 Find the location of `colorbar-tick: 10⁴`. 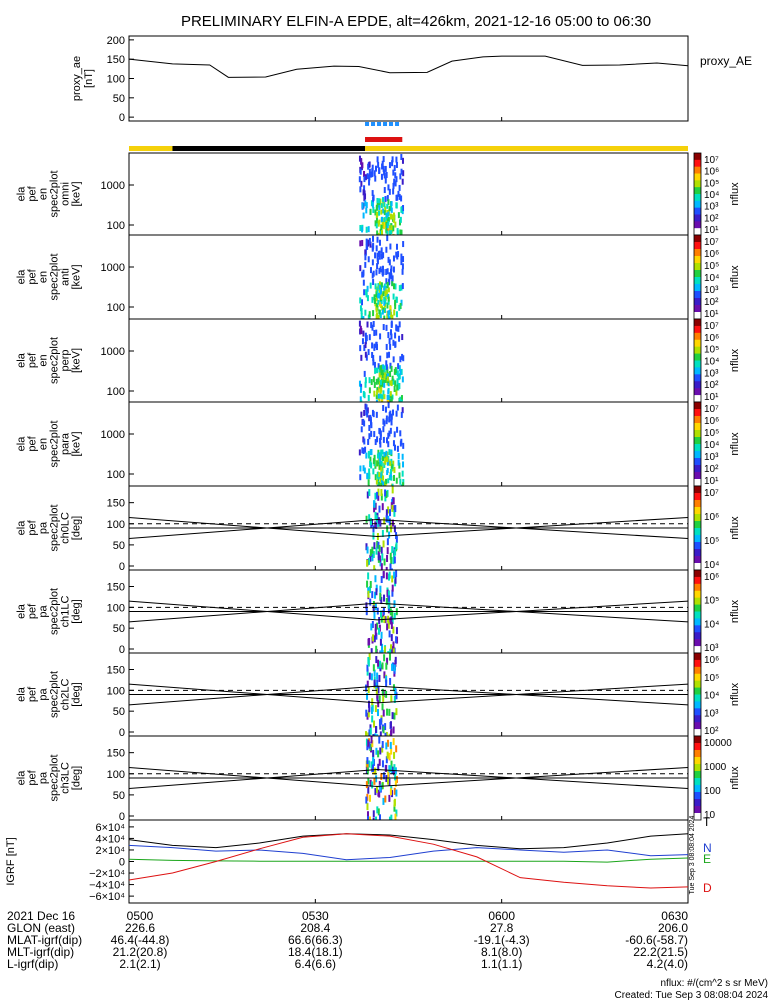

colorbar-tick: 10⁴ is located at coordinates (711, 195).